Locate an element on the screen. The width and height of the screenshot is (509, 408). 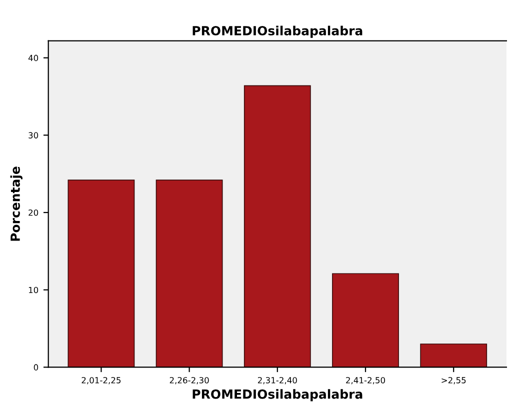
x-tick-label: 2,31-2,40 is located at coordinates (277, 380).